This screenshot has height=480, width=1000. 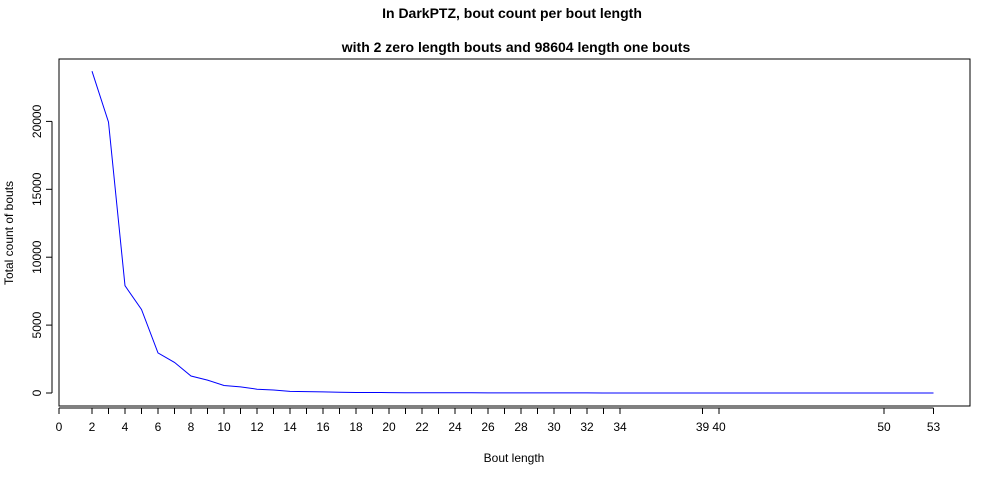 What do you see at coordinates (521, 427) in the screenshot?
I see `x-tick-label: 28` at bounding box center [521, 427].